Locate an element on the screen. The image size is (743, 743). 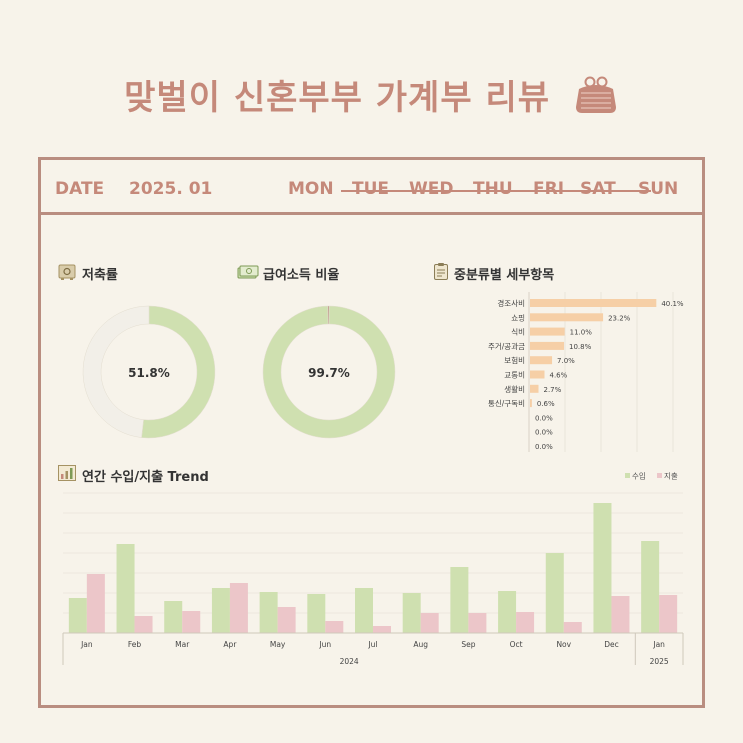
trend-month-label-0: Jan is located at coordinates (86, 644).